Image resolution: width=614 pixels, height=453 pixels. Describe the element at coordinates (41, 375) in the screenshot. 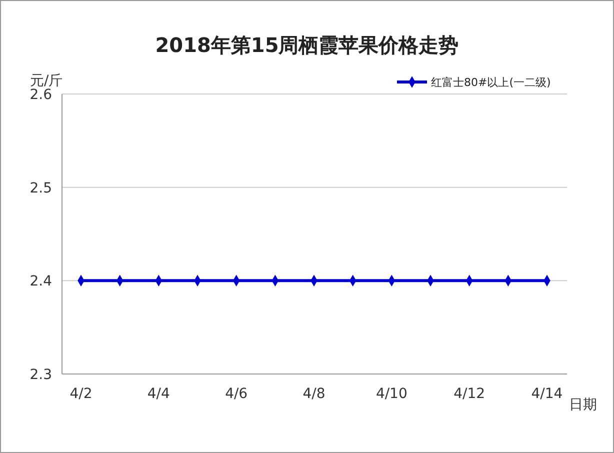

I see `y-tick-label: 2.3` at that location.